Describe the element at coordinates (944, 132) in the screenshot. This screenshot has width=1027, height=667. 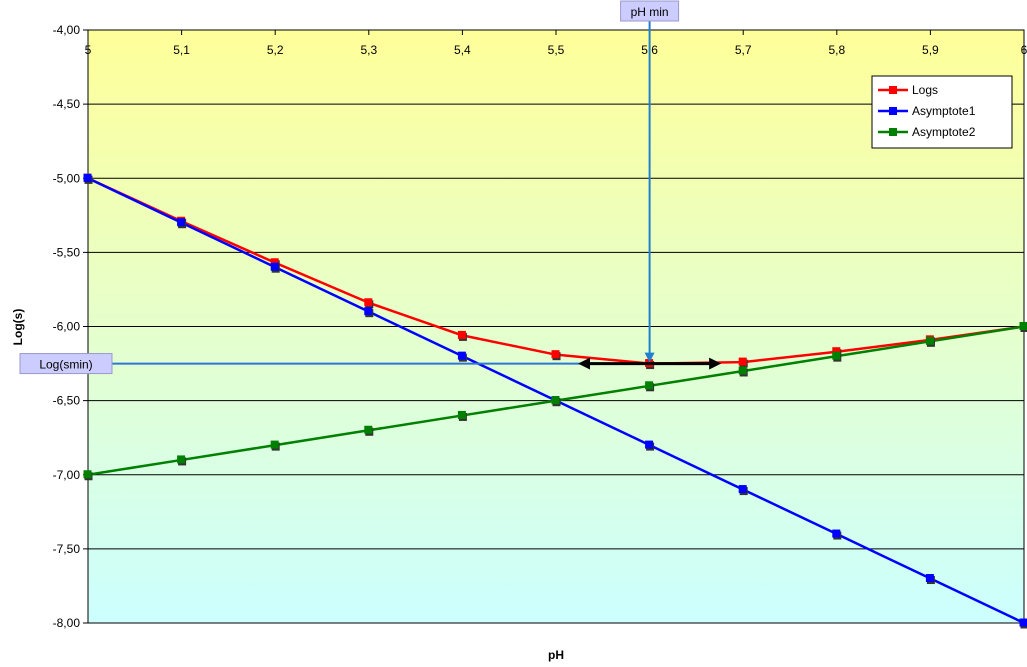
I see `legend-label: Asymptote2` at that location.